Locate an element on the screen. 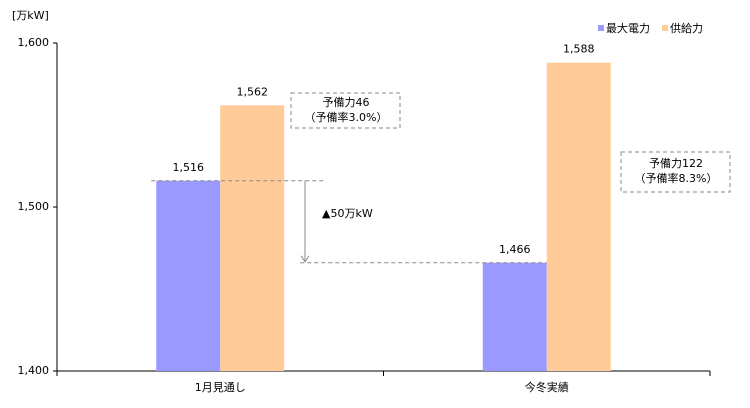  annotation-text: （予備率8.3%） is located at coordinates (676, 178).